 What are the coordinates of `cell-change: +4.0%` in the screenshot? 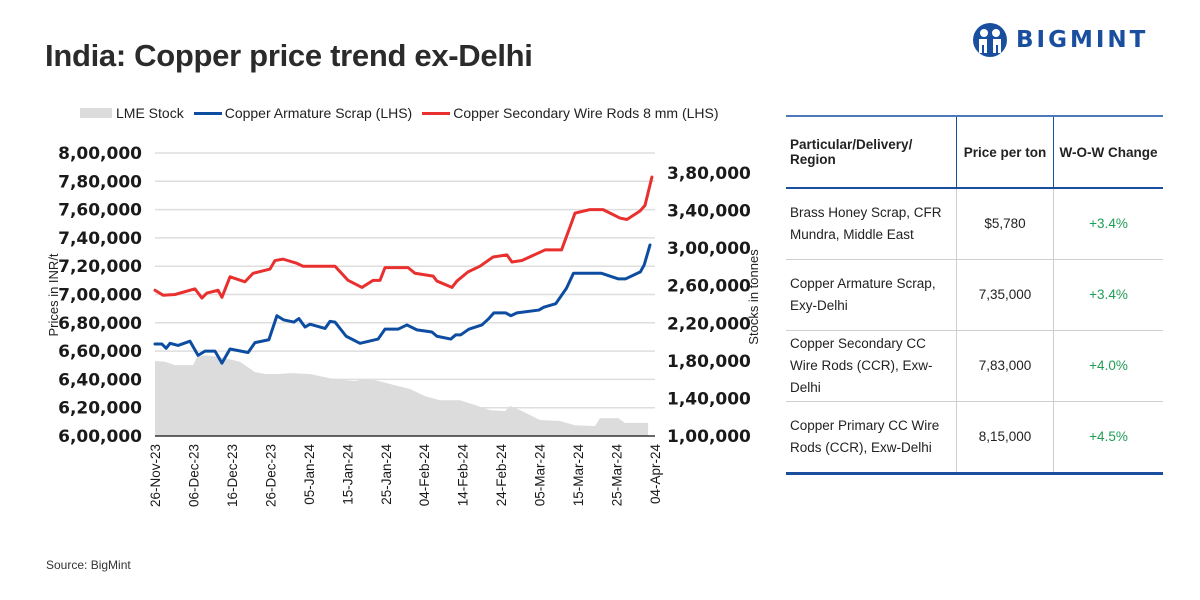 It's located at (1108, 366).